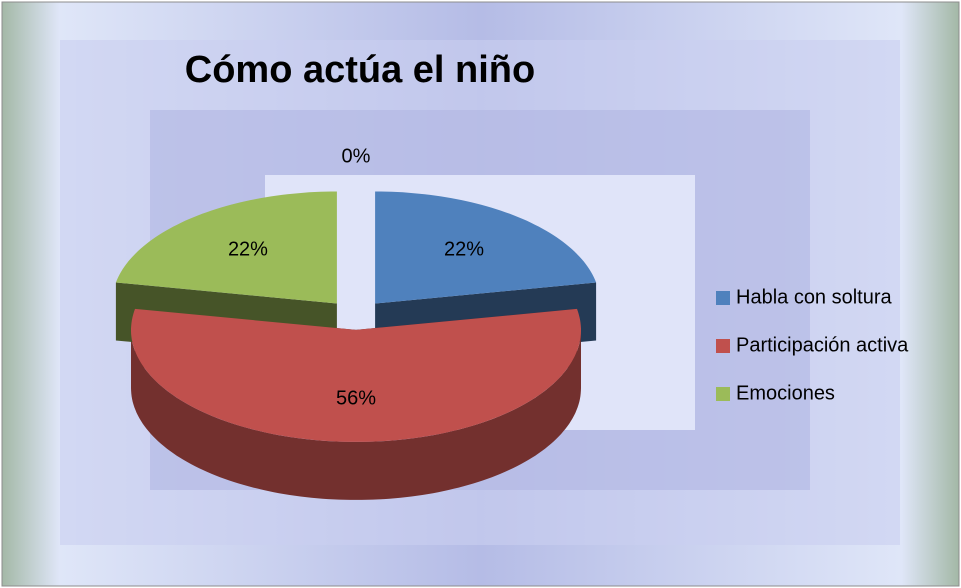  Describe the element at coordinates (356, 157) in the screenshot. I see `data-label: 0%` at that location.